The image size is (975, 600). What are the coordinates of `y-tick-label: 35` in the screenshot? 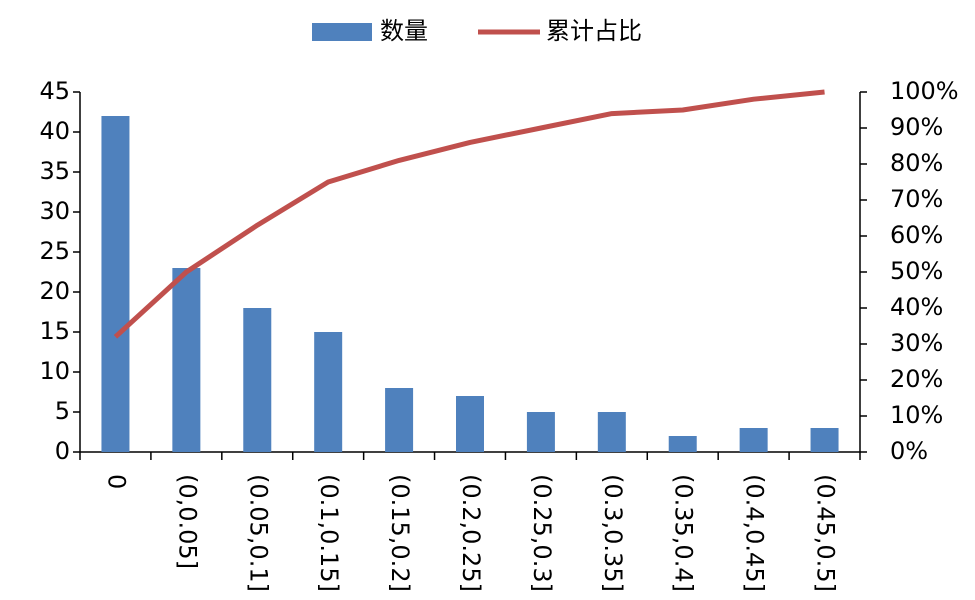 It's located at (54, 171).